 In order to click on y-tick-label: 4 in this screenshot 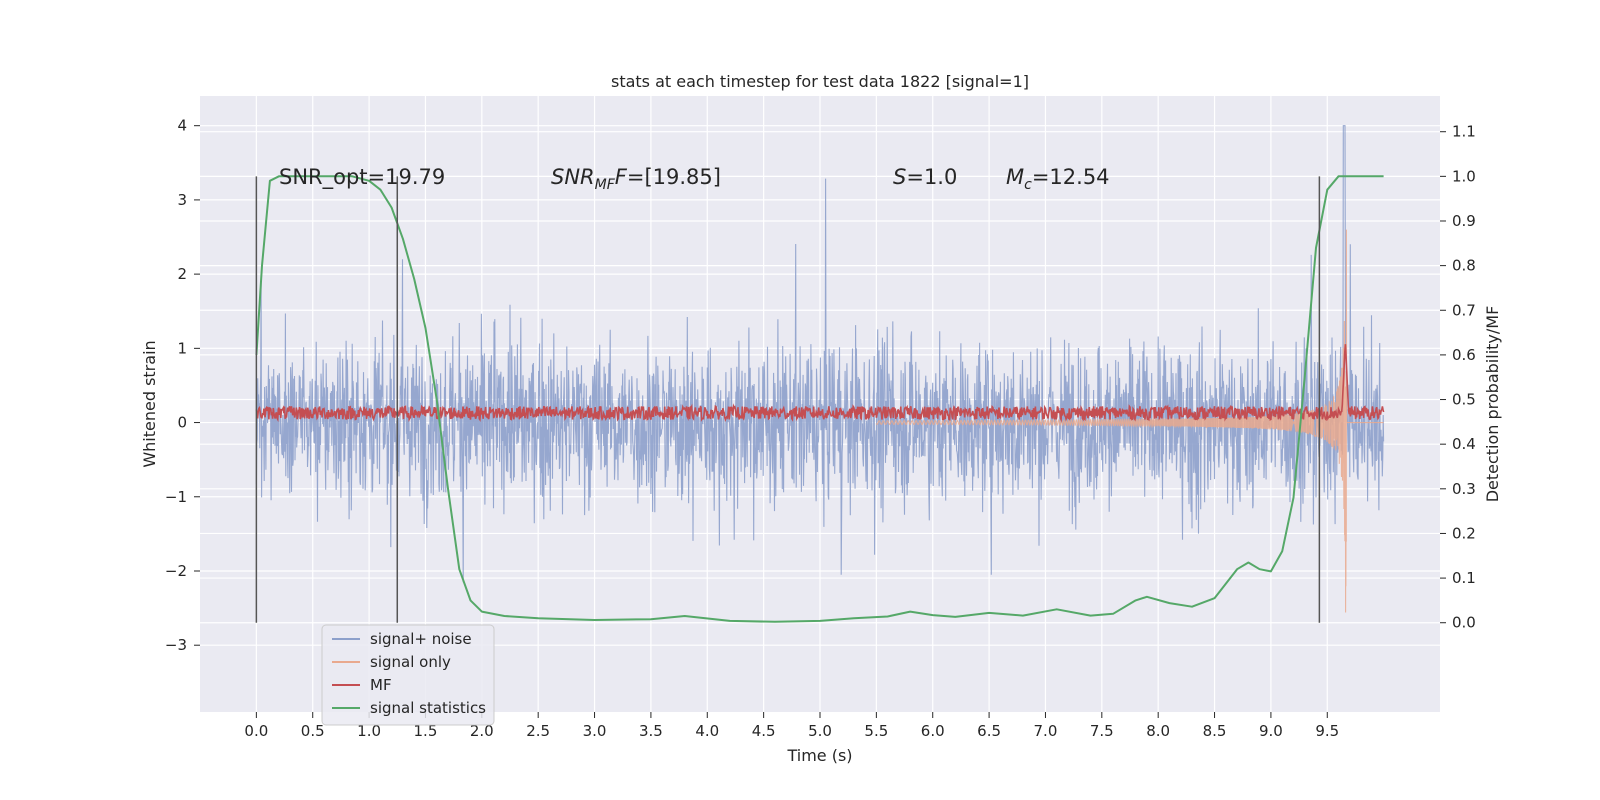, I will do `click(182, 126)`.